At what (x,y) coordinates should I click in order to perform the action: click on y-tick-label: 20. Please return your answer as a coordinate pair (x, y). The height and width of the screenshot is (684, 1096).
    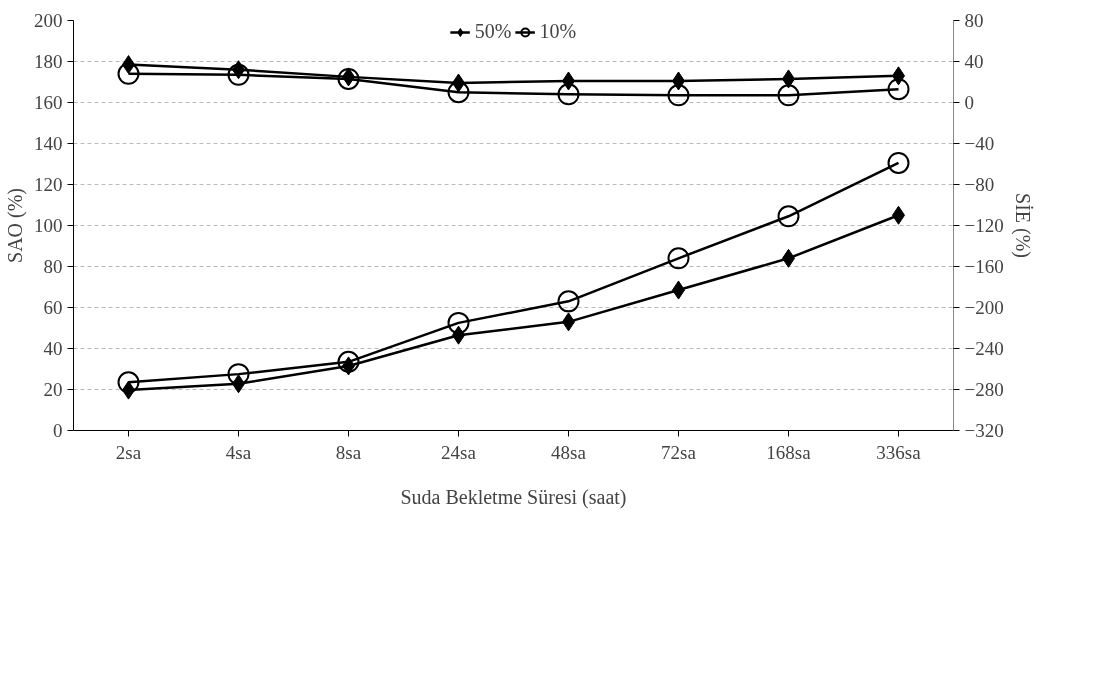
    Looking at the image, I should click on (53, 389).